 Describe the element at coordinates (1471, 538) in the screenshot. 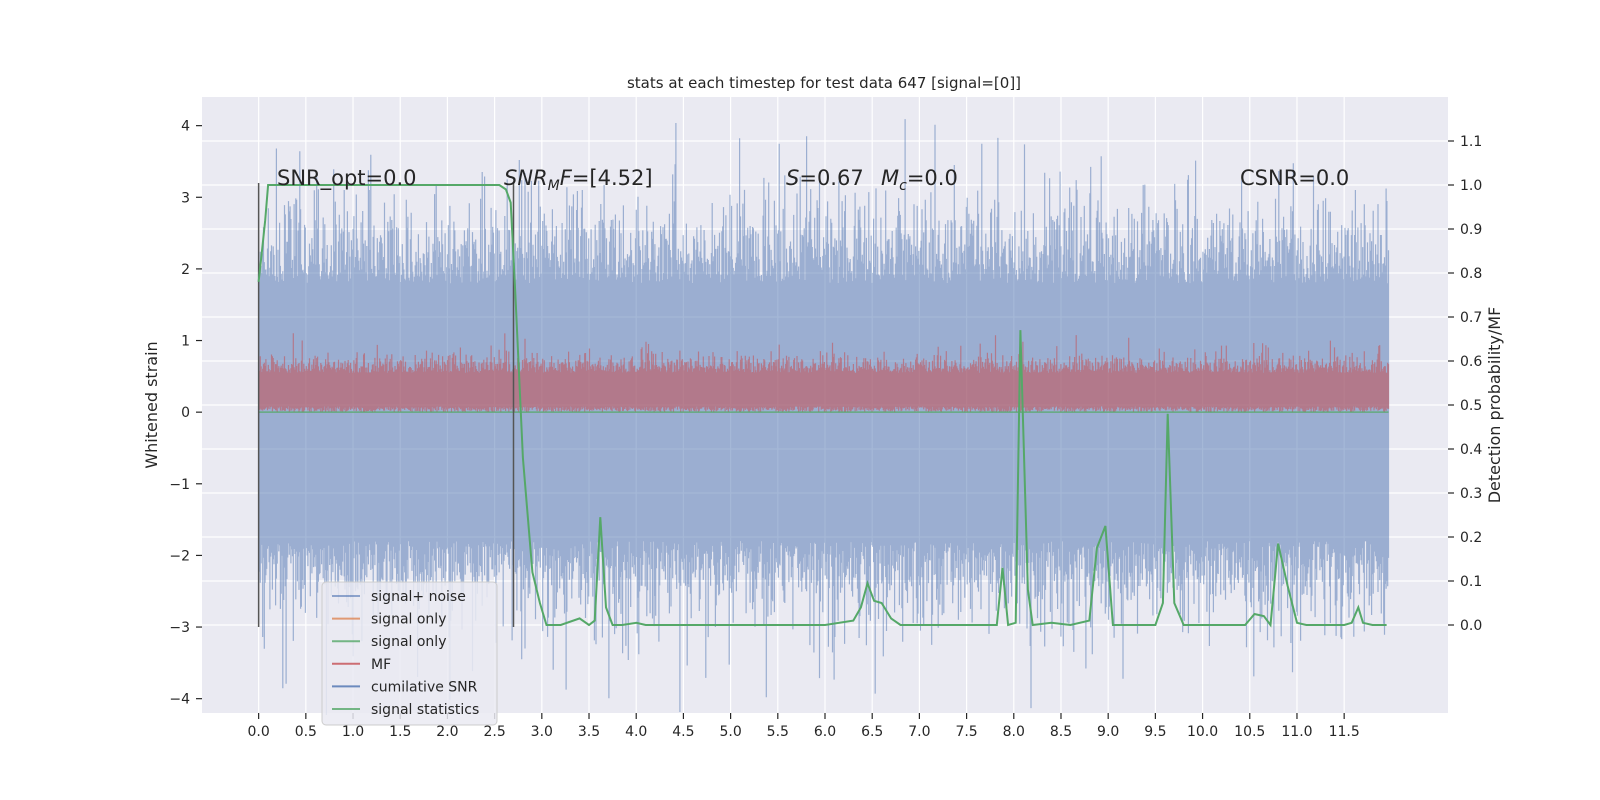

I see `y2-tick-label: 0.2` at that location.